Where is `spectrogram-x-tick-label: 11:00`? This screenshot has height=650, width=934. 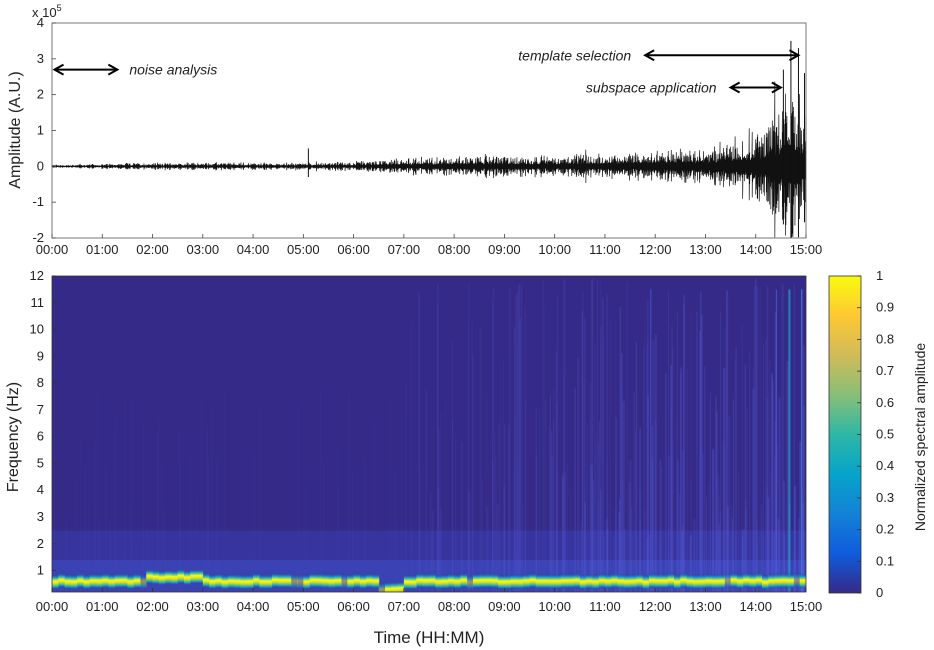
spectrogram-x-tick-label: 11:00 is located at coordinates (605, 606).